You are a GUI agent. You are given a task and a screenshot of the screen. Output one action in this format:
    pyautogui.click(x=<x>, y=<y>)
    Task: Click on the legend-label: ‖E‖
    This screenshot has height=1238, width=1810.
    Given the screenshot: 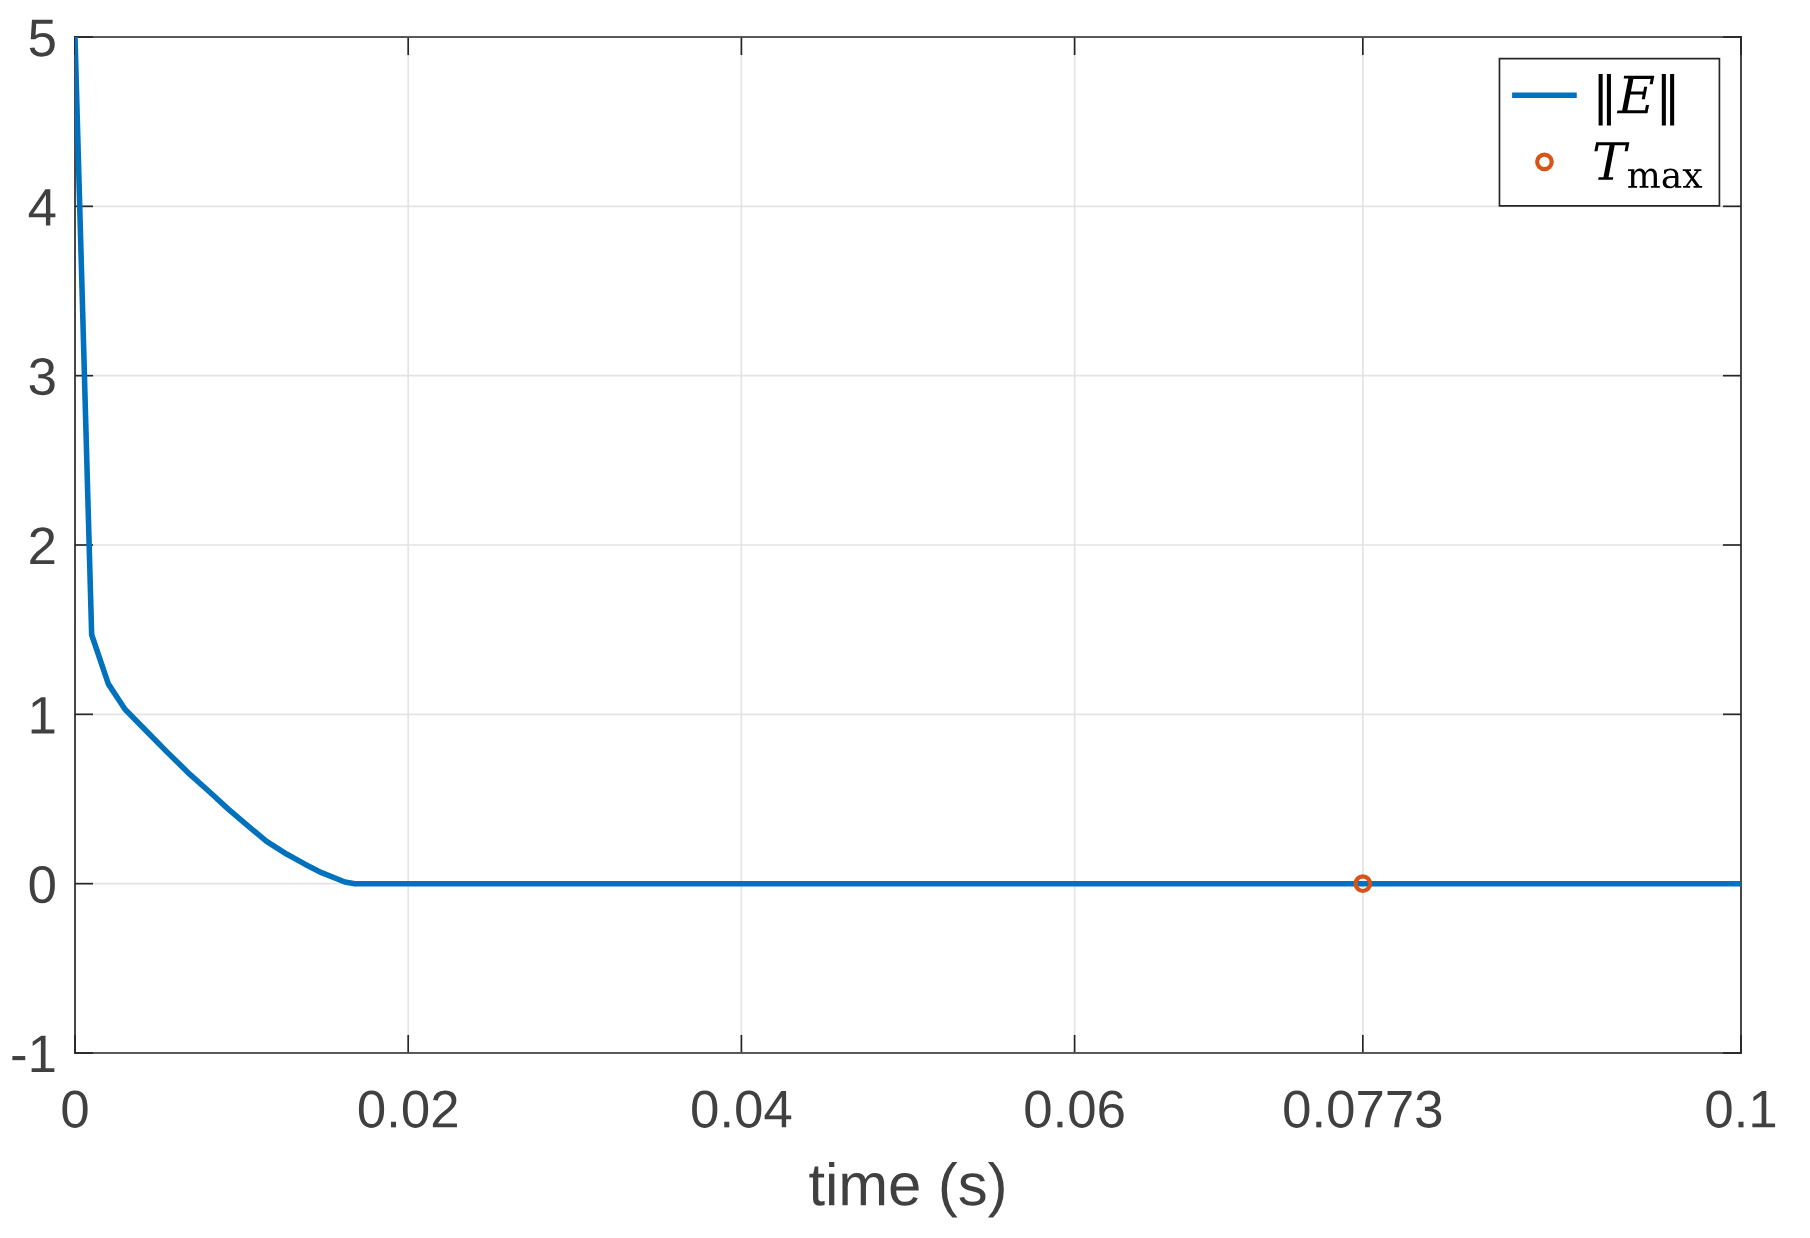 What is the action you would take?
    pyautogui.click(x=1636, y=100)
    